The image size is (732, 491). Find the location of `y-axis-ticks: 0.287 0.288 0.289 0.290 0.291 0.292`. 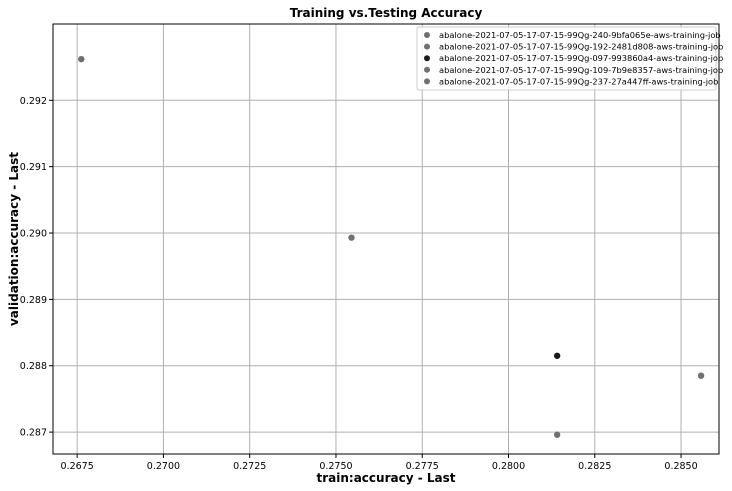

y-axis-ticks: 0.287 0.288 0.289 0.290 0.291 0.292 is located at coordinates (36, 267).